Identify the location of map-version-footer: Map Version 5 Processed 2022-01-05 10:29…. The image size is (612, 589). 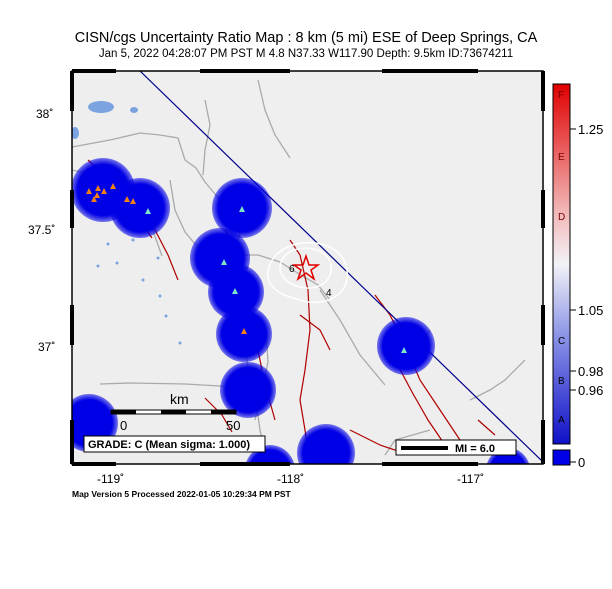
(181, 494).